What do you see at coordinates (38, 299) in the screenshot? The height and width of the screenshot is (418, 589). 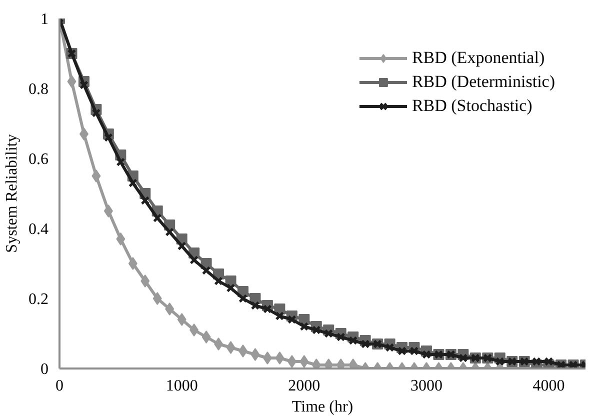 I see `y-tick-label: 0.2` at bounding box center [38, 299].